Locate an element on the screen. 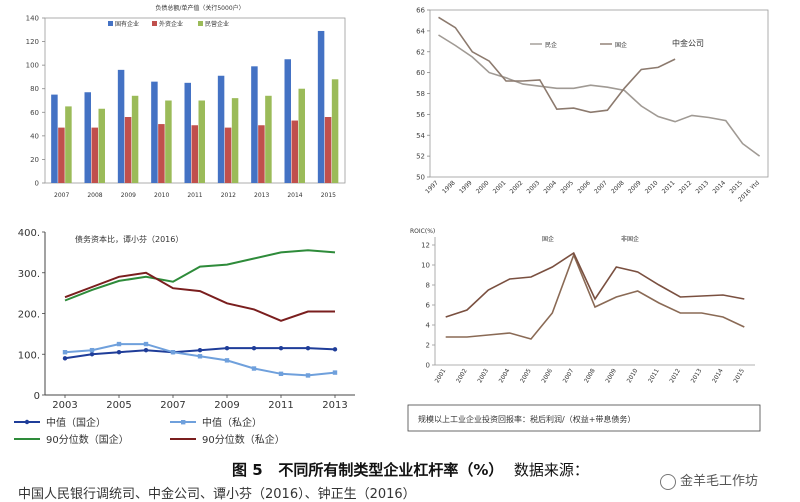  source-label: 数据来源： is located at coordinates (551, 470).